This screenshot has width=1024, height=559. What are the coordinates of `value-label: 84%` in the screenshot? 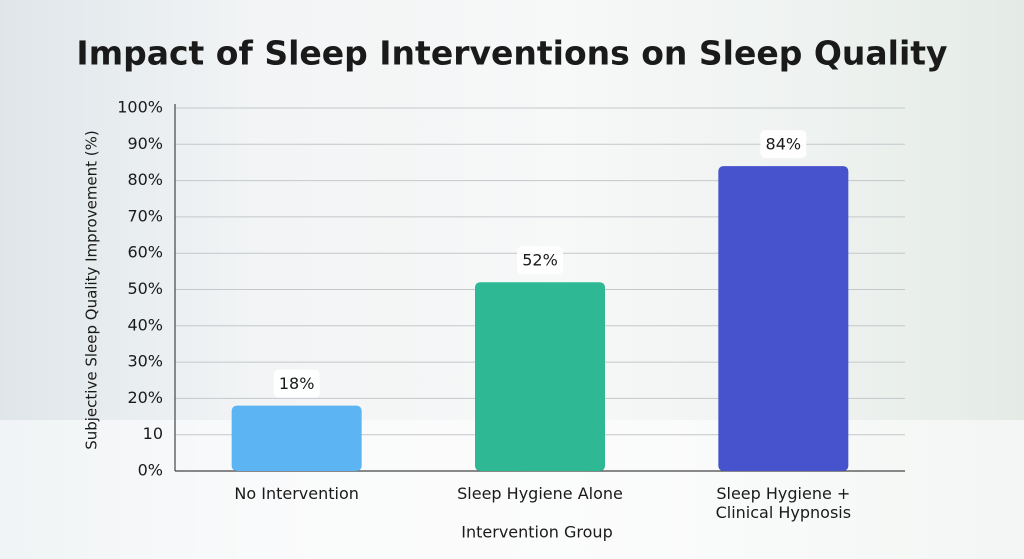 It's located at (784, 144).